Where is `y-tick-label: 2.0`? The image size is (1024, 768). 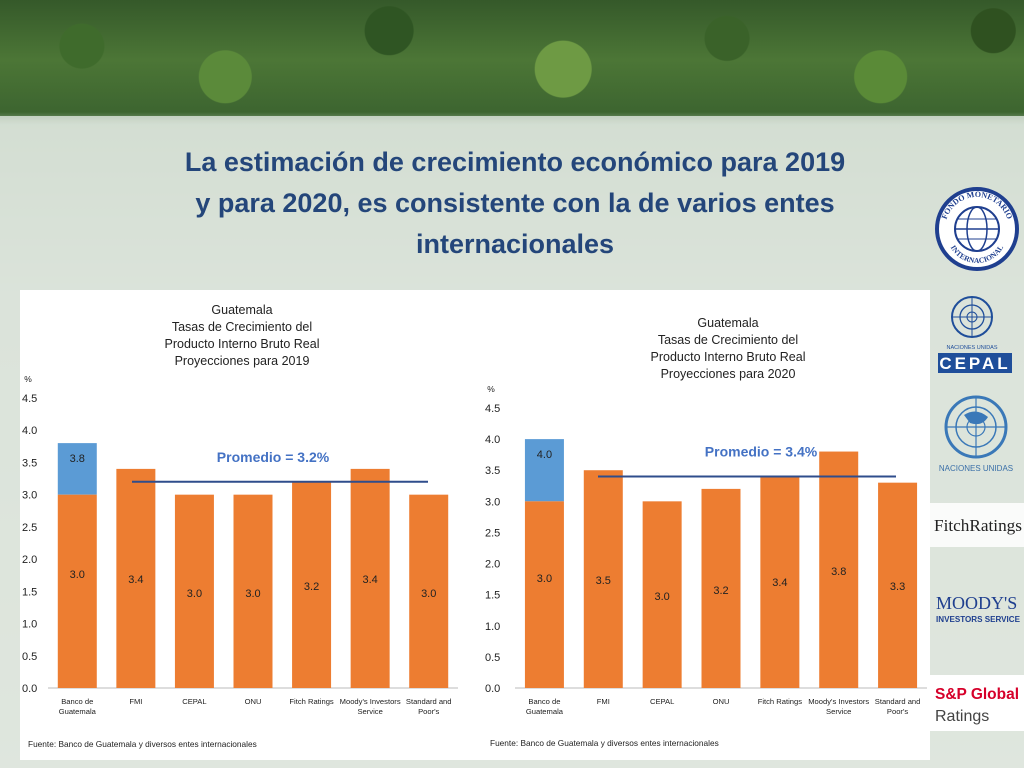
y-tick-label: 2.0 is located at coordinates (492, 565).